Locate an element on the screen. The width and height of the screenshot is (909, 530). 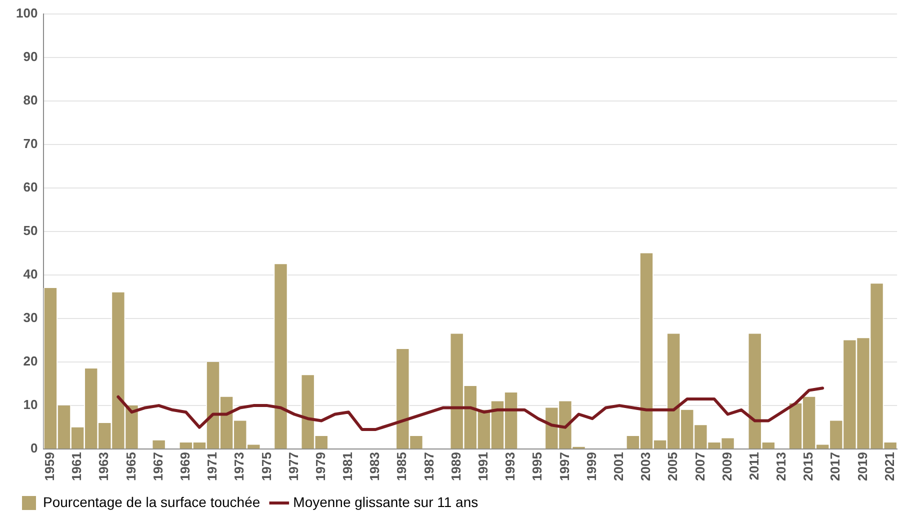
x-tick-label: 1983 is located at coordinates (374, 466).